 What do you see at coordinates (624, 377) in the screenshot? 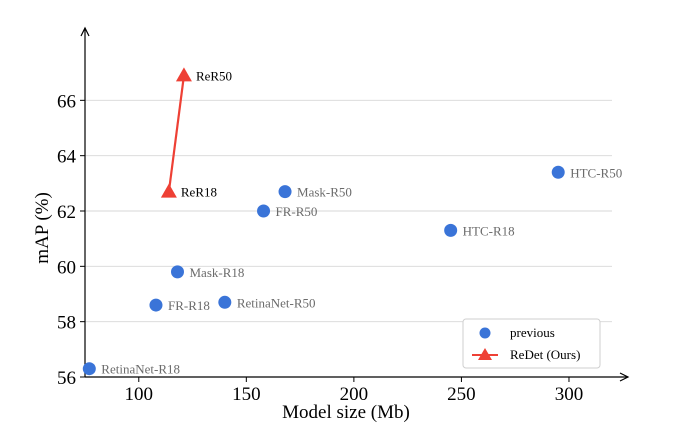
I see `x-axis-arrow` at bounding box center [624, 377].